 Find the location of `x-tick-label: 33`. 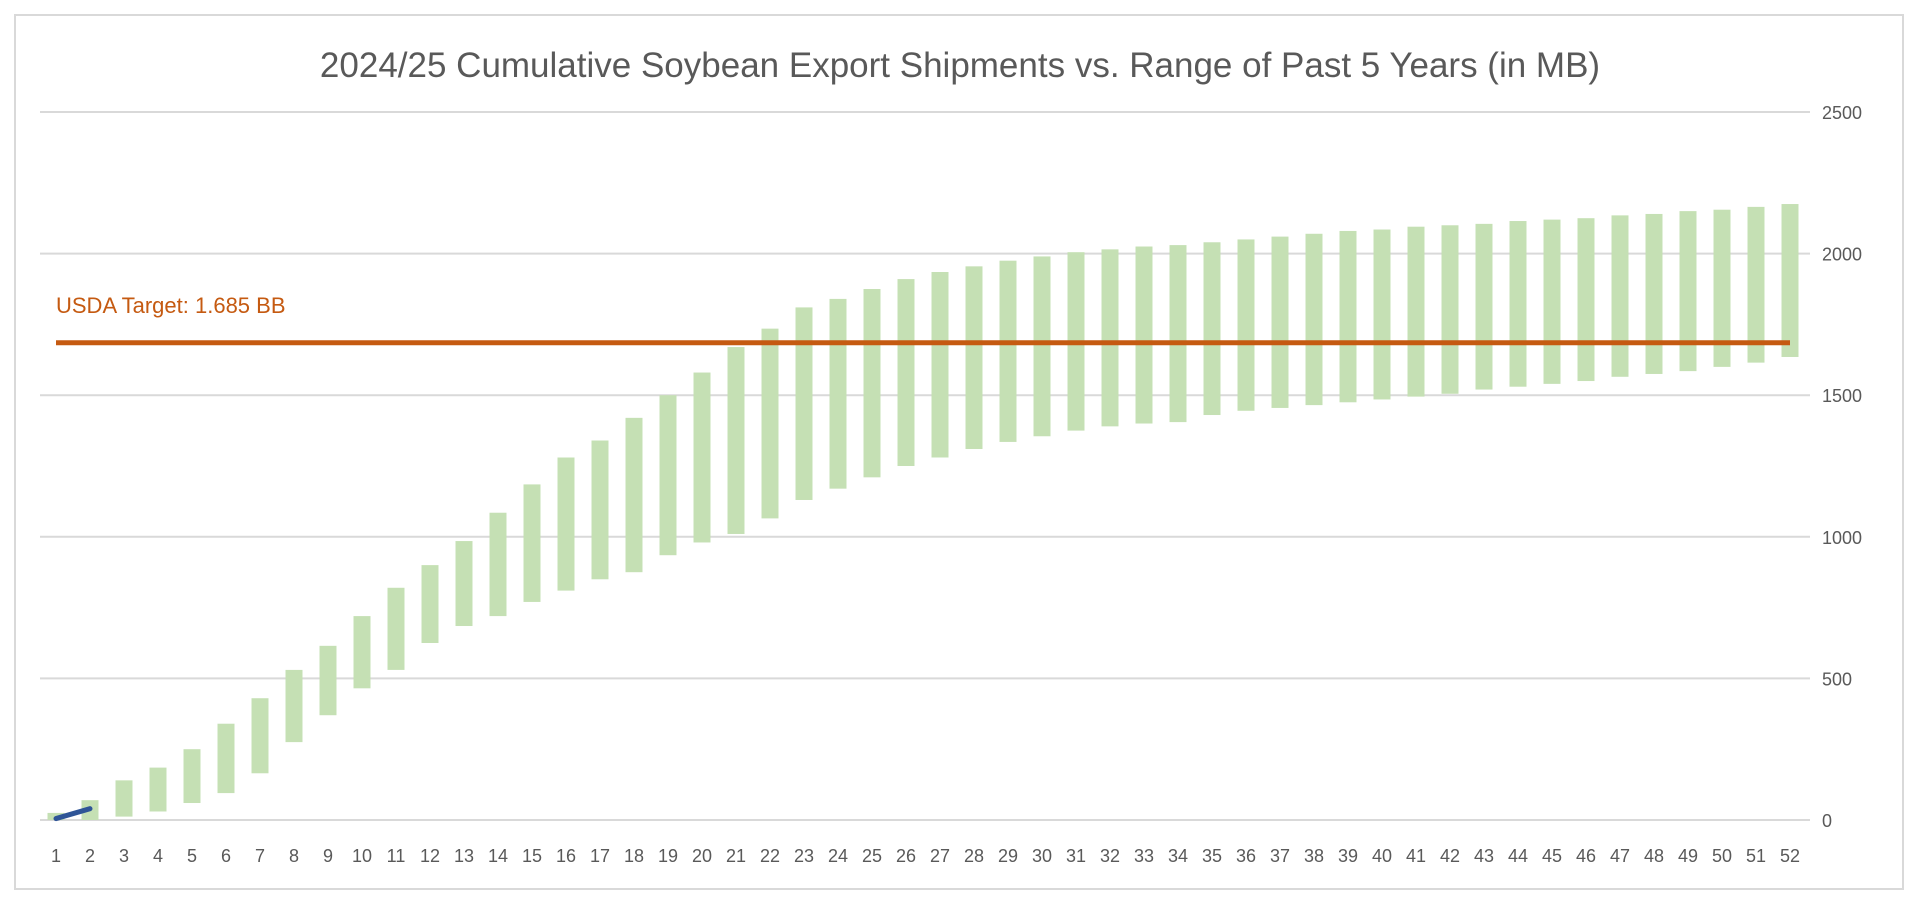

x-tick-label: 33 is located at coordinates (1144, 856).